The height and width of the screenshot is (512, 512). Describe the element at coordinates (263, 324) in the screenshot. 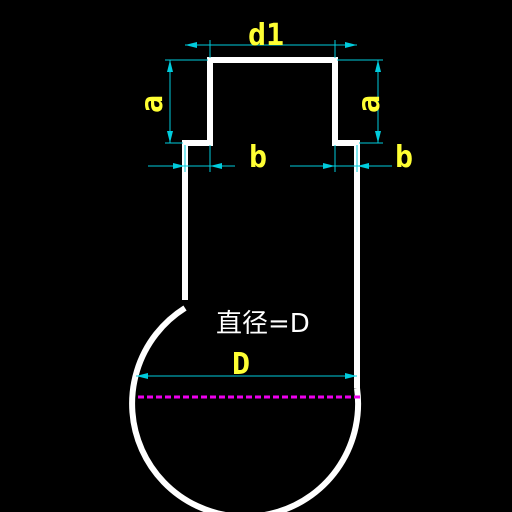

I see `label-diameter-note: 直径=D` at that location.